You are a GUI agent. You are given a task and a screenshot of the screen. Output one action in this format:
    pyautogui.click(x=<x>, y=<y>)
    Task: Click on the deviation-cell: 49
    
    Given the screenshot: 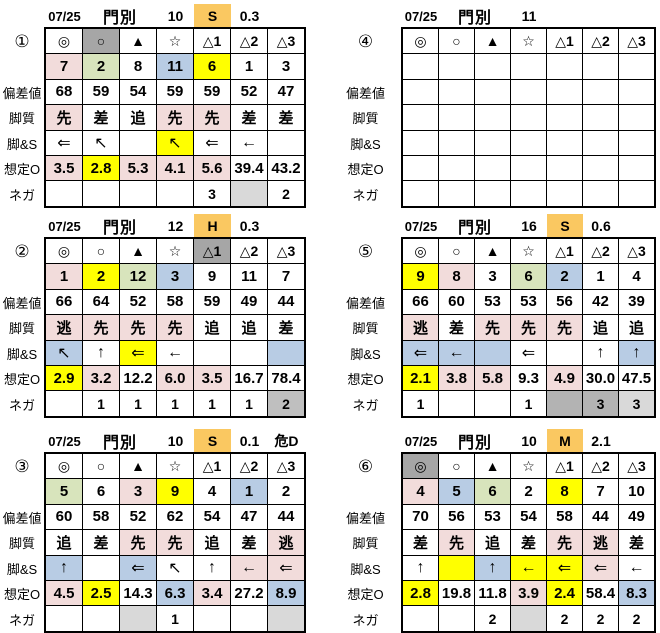 What is the action you would take?
    pyautogui.click(x=636, y=517)
    